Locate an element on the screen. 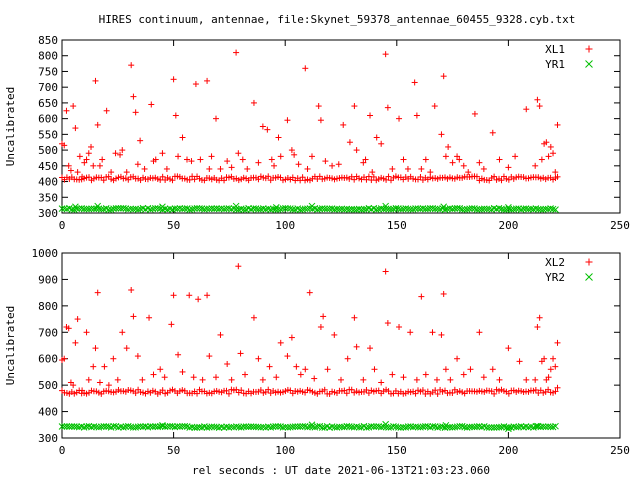 The image size is (640, 484). x-tick-label: 200 is located at coordinates (508, 450).